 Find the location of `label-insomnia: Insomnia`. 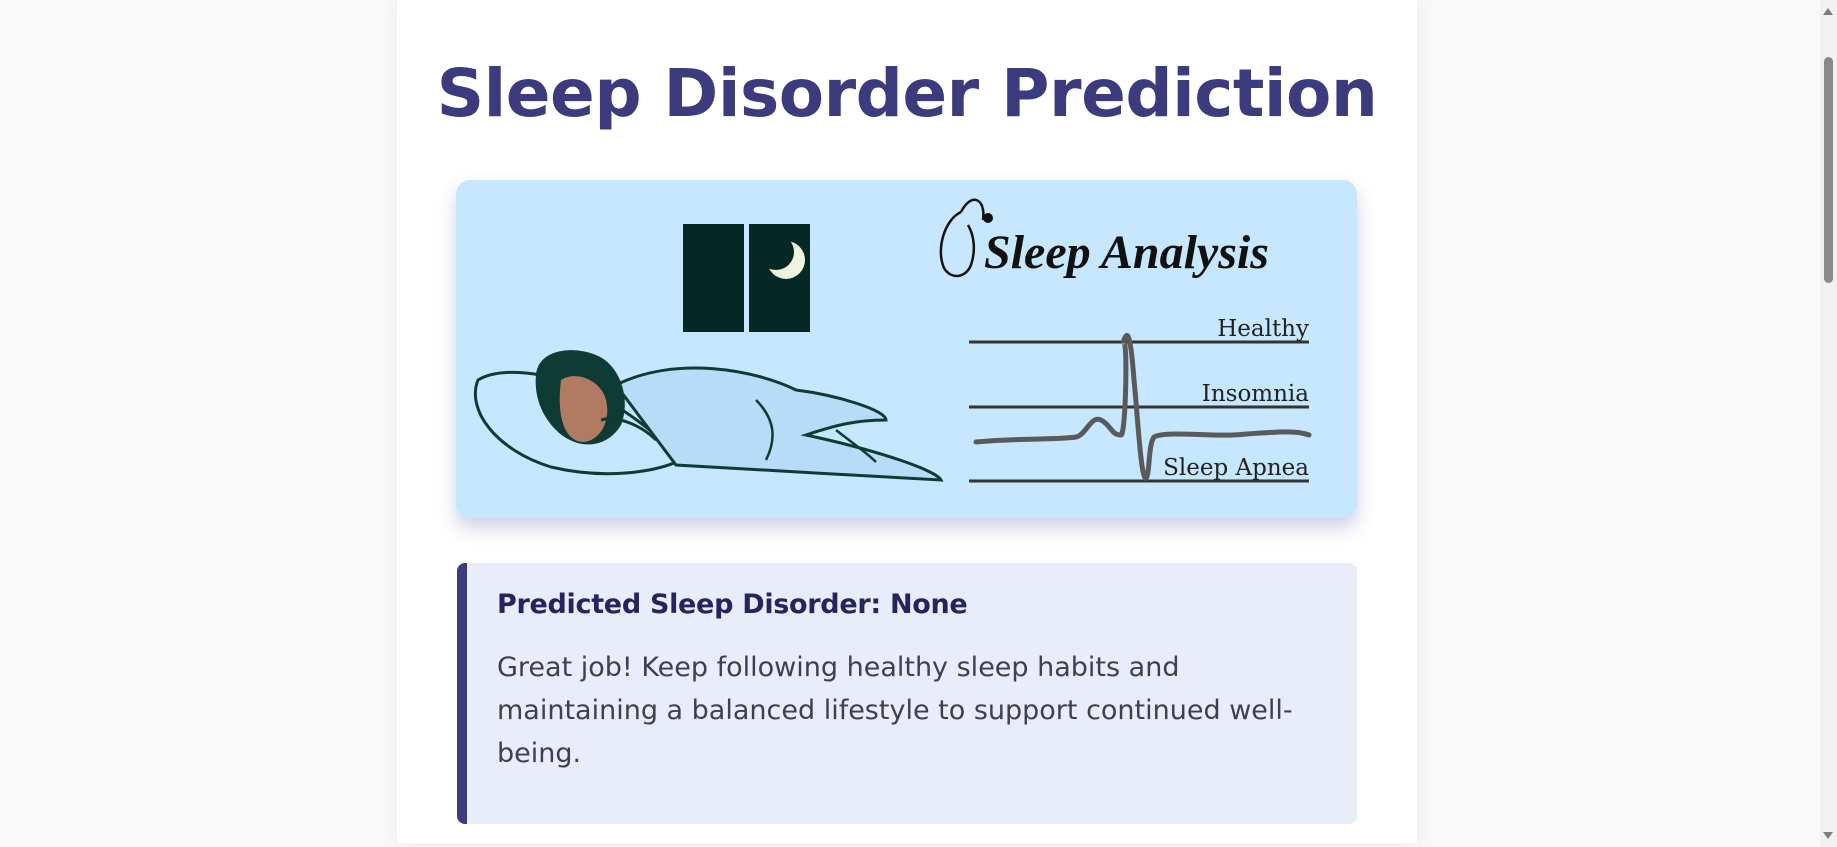

label-insomnia: Insomnia is located at coordinates (1256, 394).